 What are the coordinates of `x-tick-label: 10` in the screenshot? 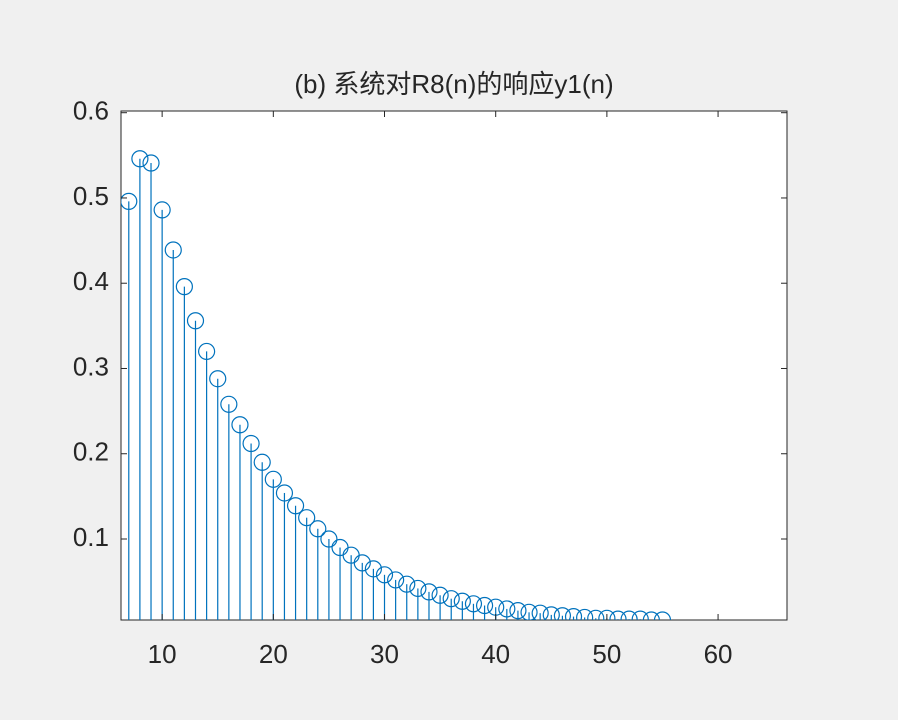 It's located at (162, 654).